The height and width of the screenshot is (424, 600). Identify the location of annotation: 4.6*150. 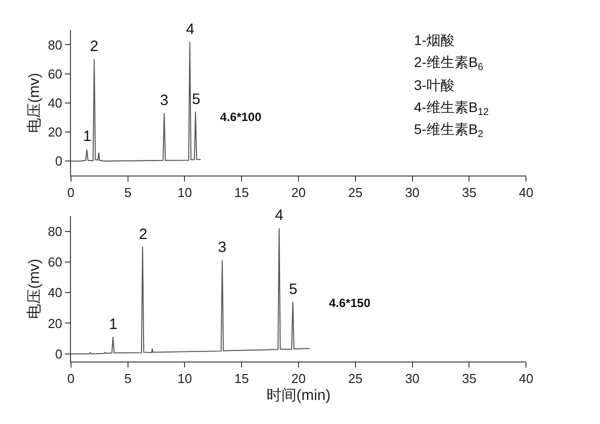
(350, 303).